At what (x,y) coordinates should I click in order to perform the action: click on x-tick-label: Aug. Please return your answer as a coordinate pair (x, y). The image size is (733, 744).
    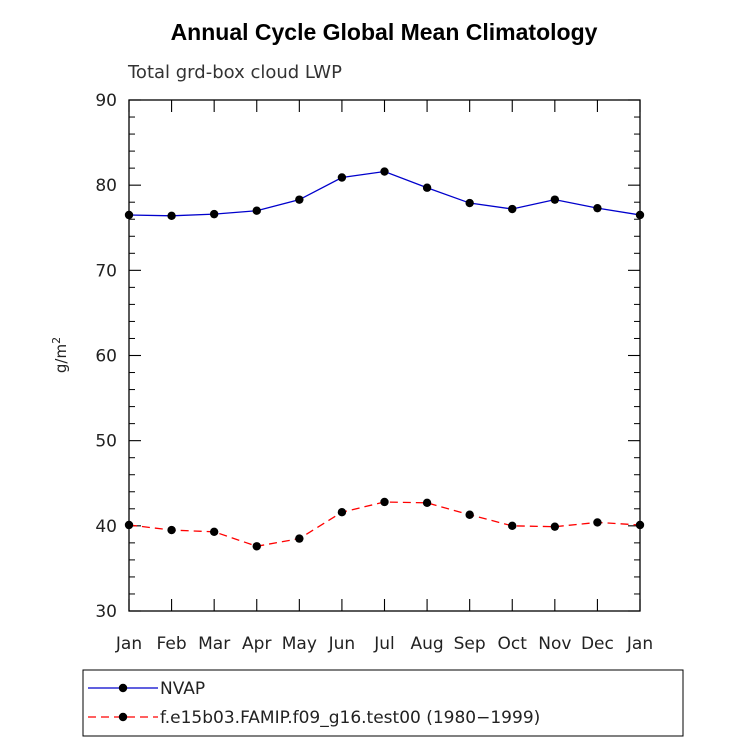
    Looking at the image, I should click on (426, 644).